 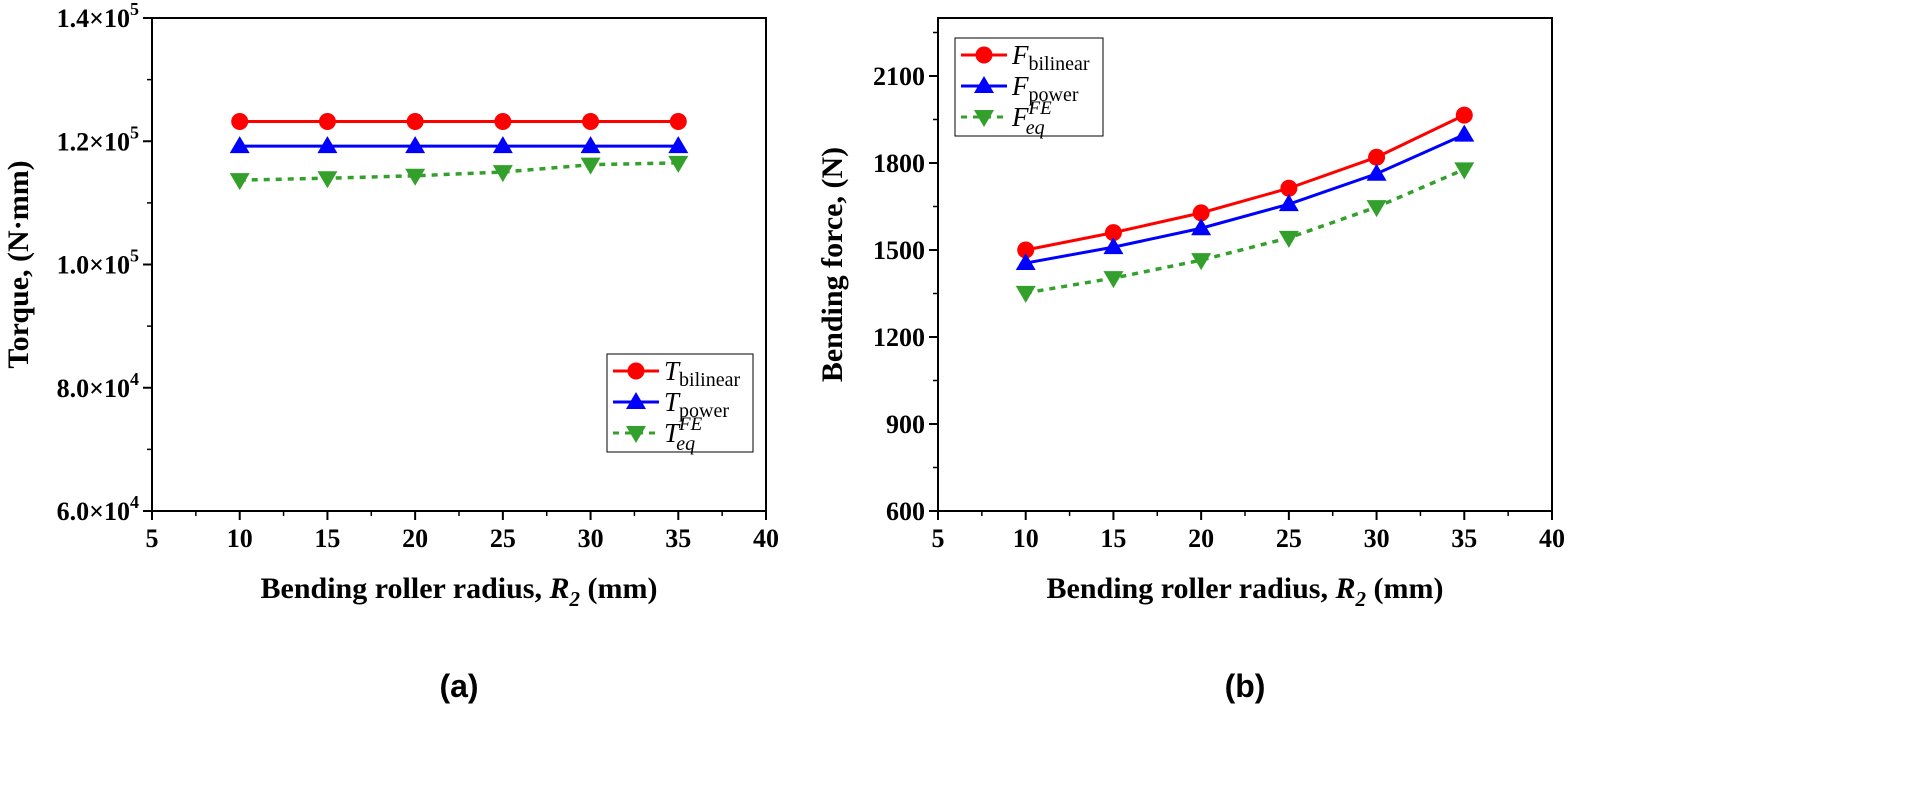 I want to click on y-tick-label: 6.0×10⁴, so click(x=98, y=509).